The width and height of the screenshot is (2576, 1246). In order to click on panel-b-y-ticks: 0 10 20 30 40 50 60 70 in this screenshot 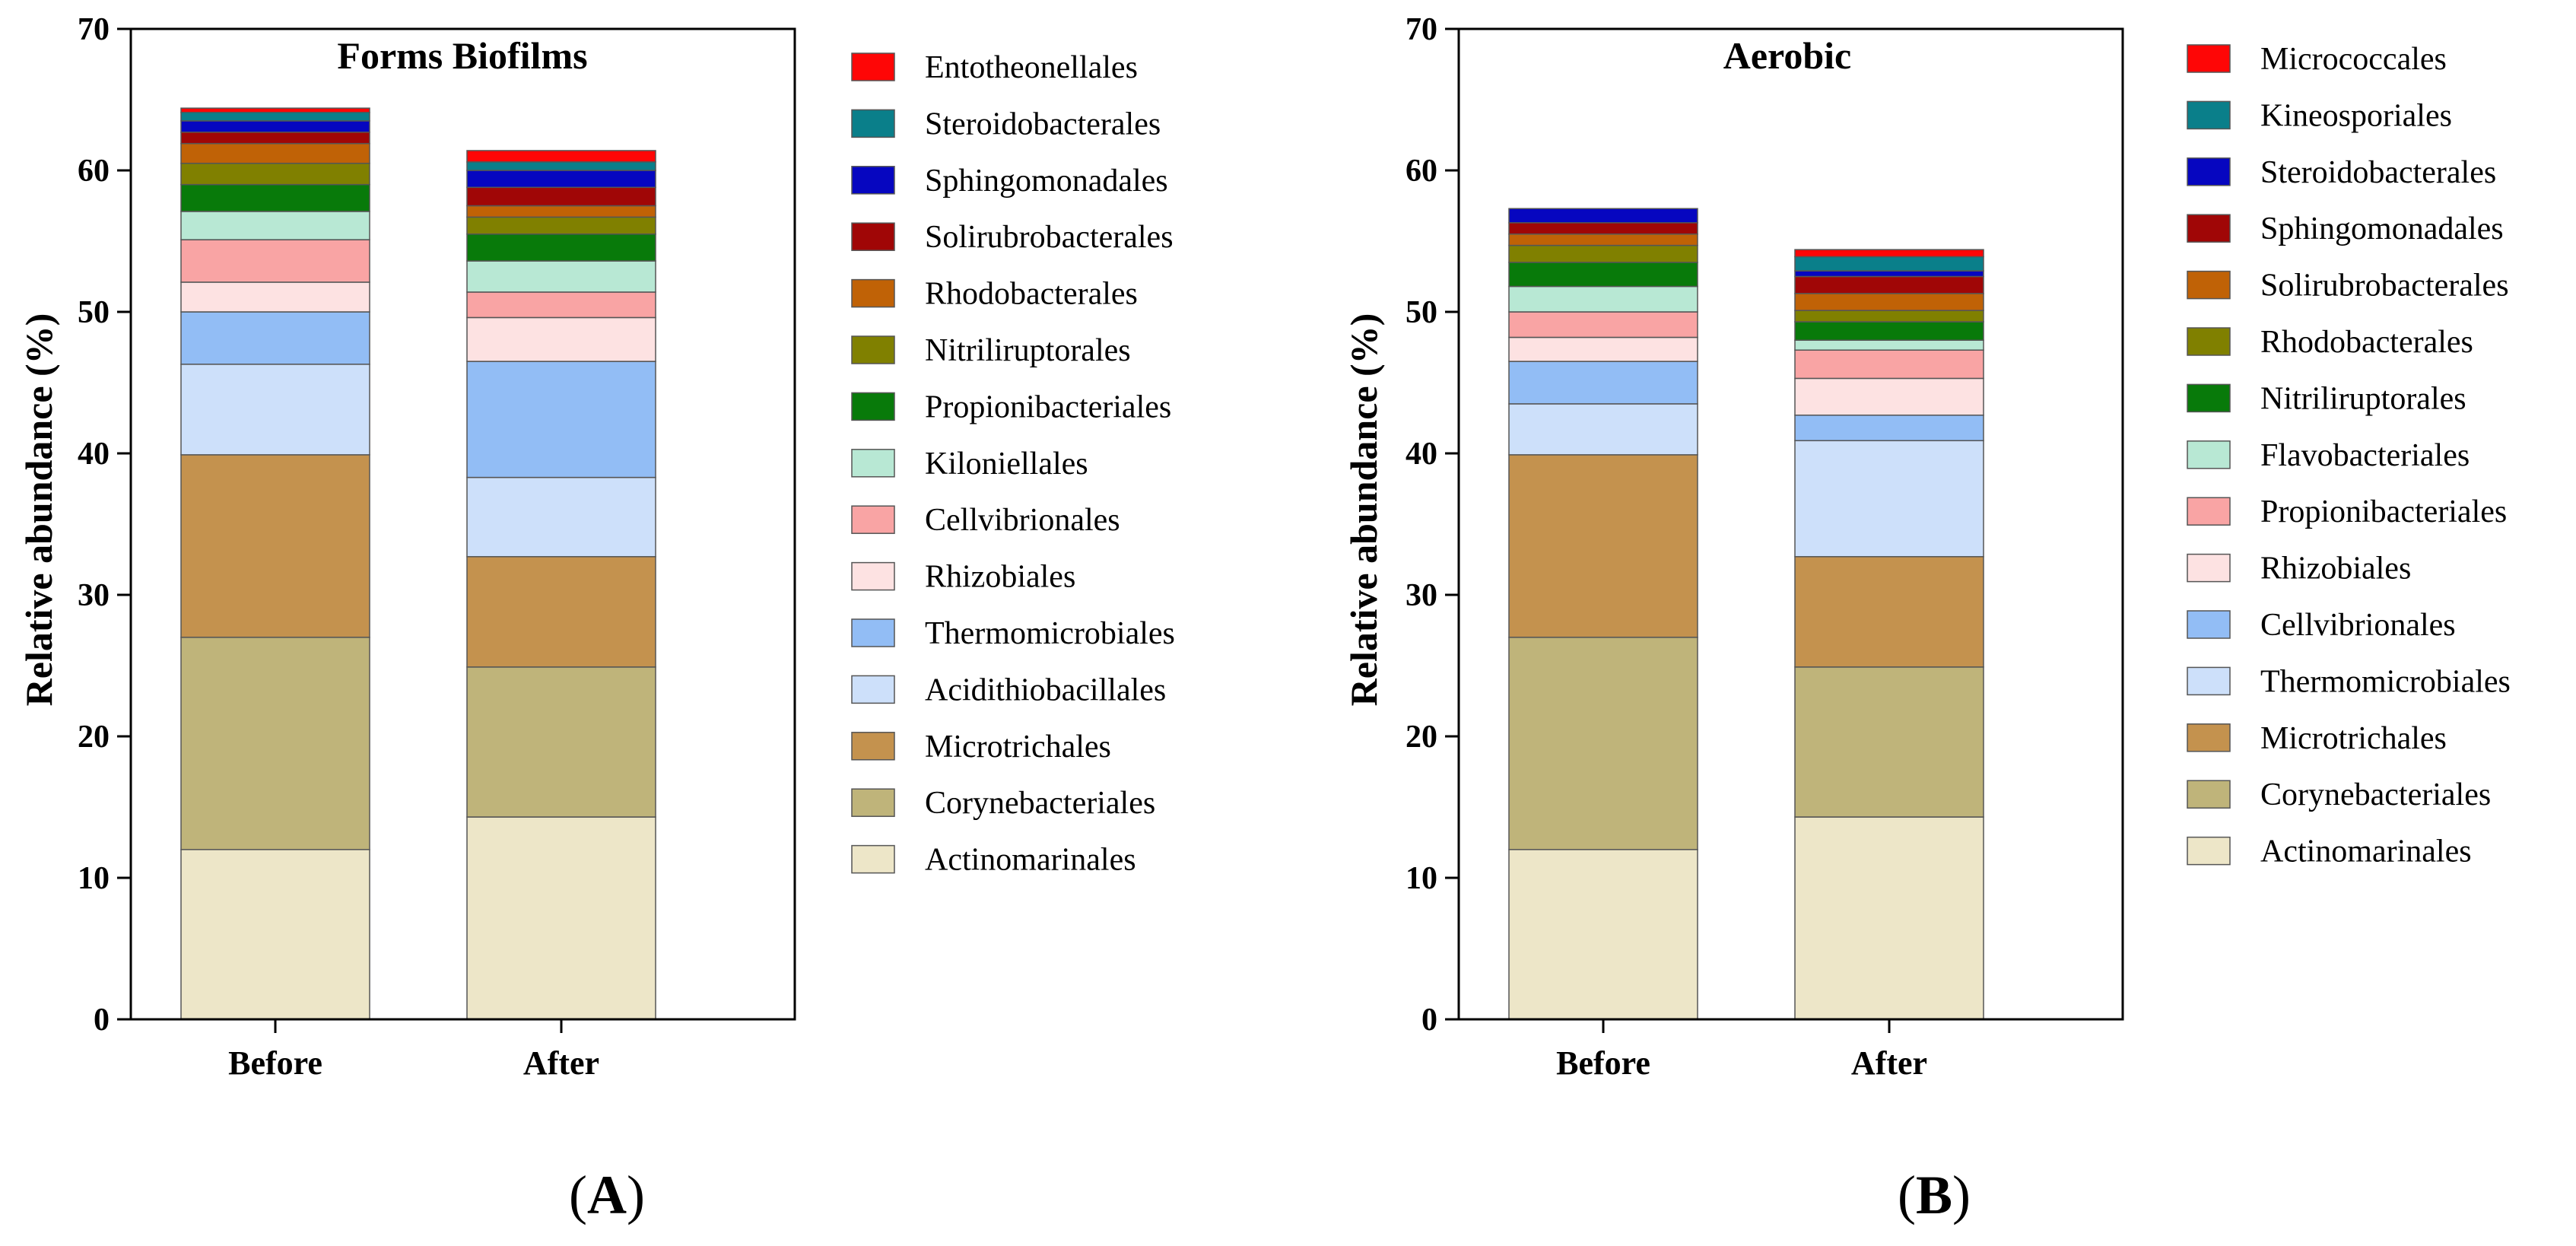, I will do `click(1432, 525)`.